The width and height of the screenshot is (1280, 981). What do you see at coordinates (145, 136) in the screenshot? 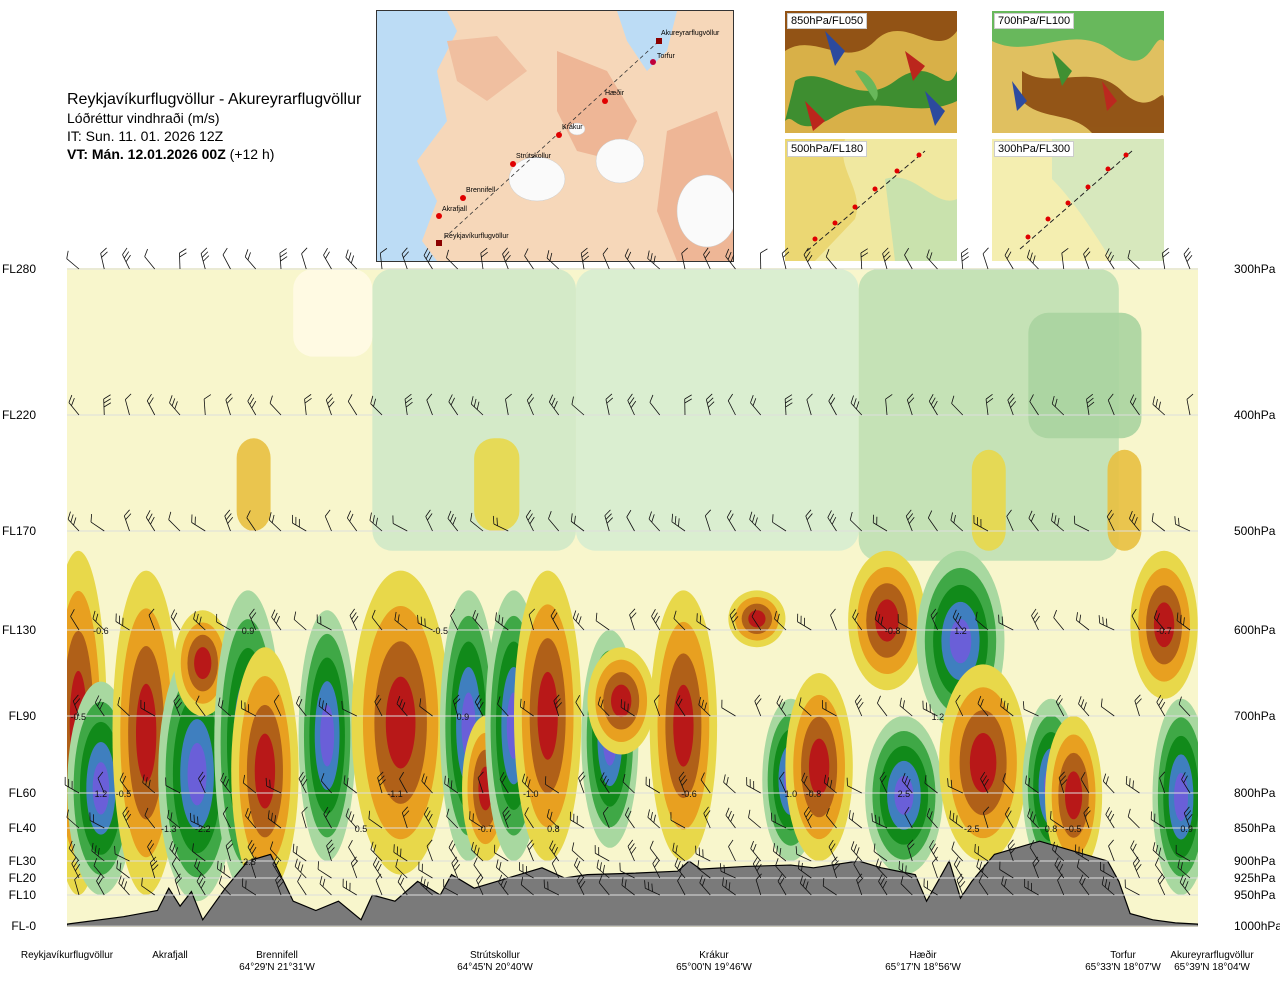
I see `issue-time: IT: Sun. 11. 01. 2026 12Z` at bounding box center [145, 136].